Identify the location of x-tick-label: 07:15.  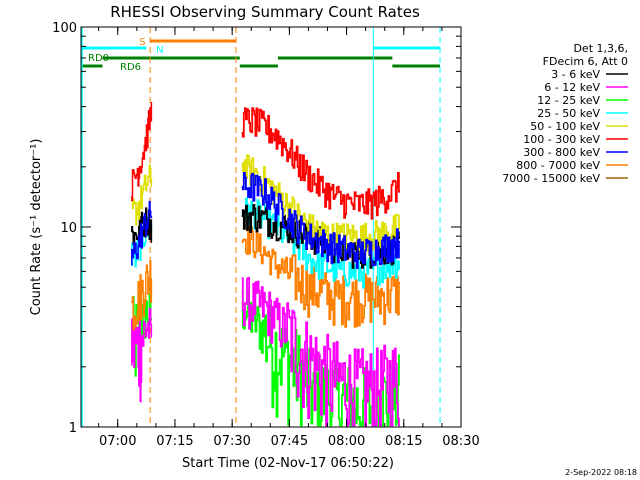
(174, 441).